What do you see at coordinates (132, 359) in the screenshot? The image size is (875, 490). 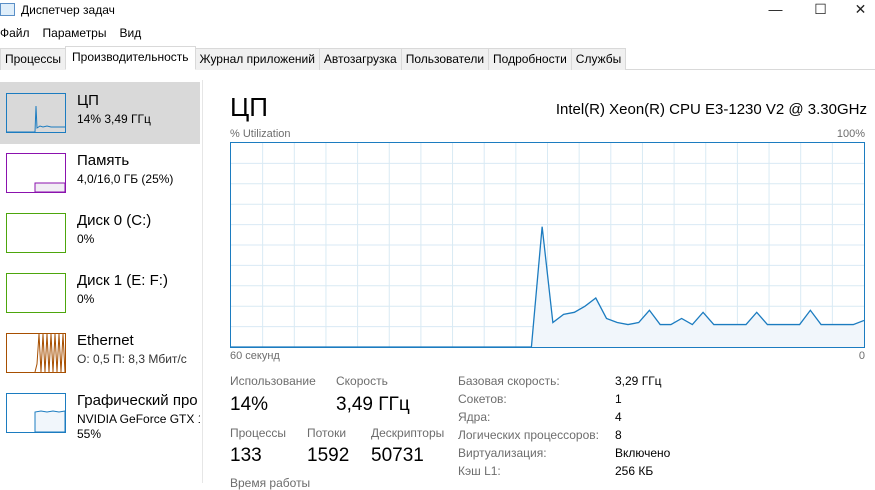 I see `sidebar-item-value: О: 0,5 П: 8,3 Мбит/с` at bounding box center [132, 359].